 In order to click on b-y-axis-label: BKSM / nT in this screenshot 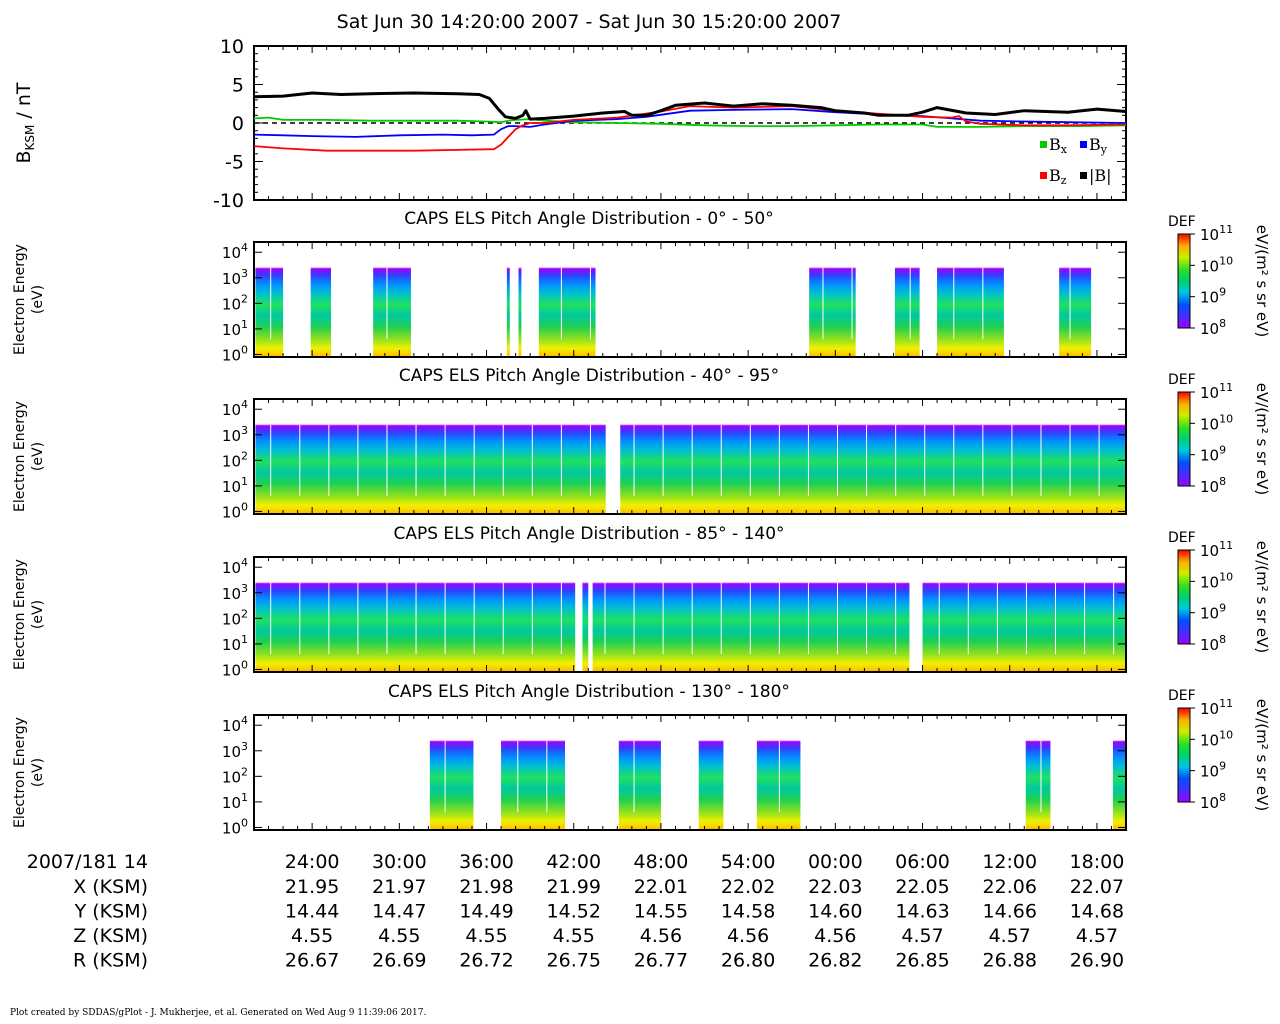, I will do `click(25, 122)`.